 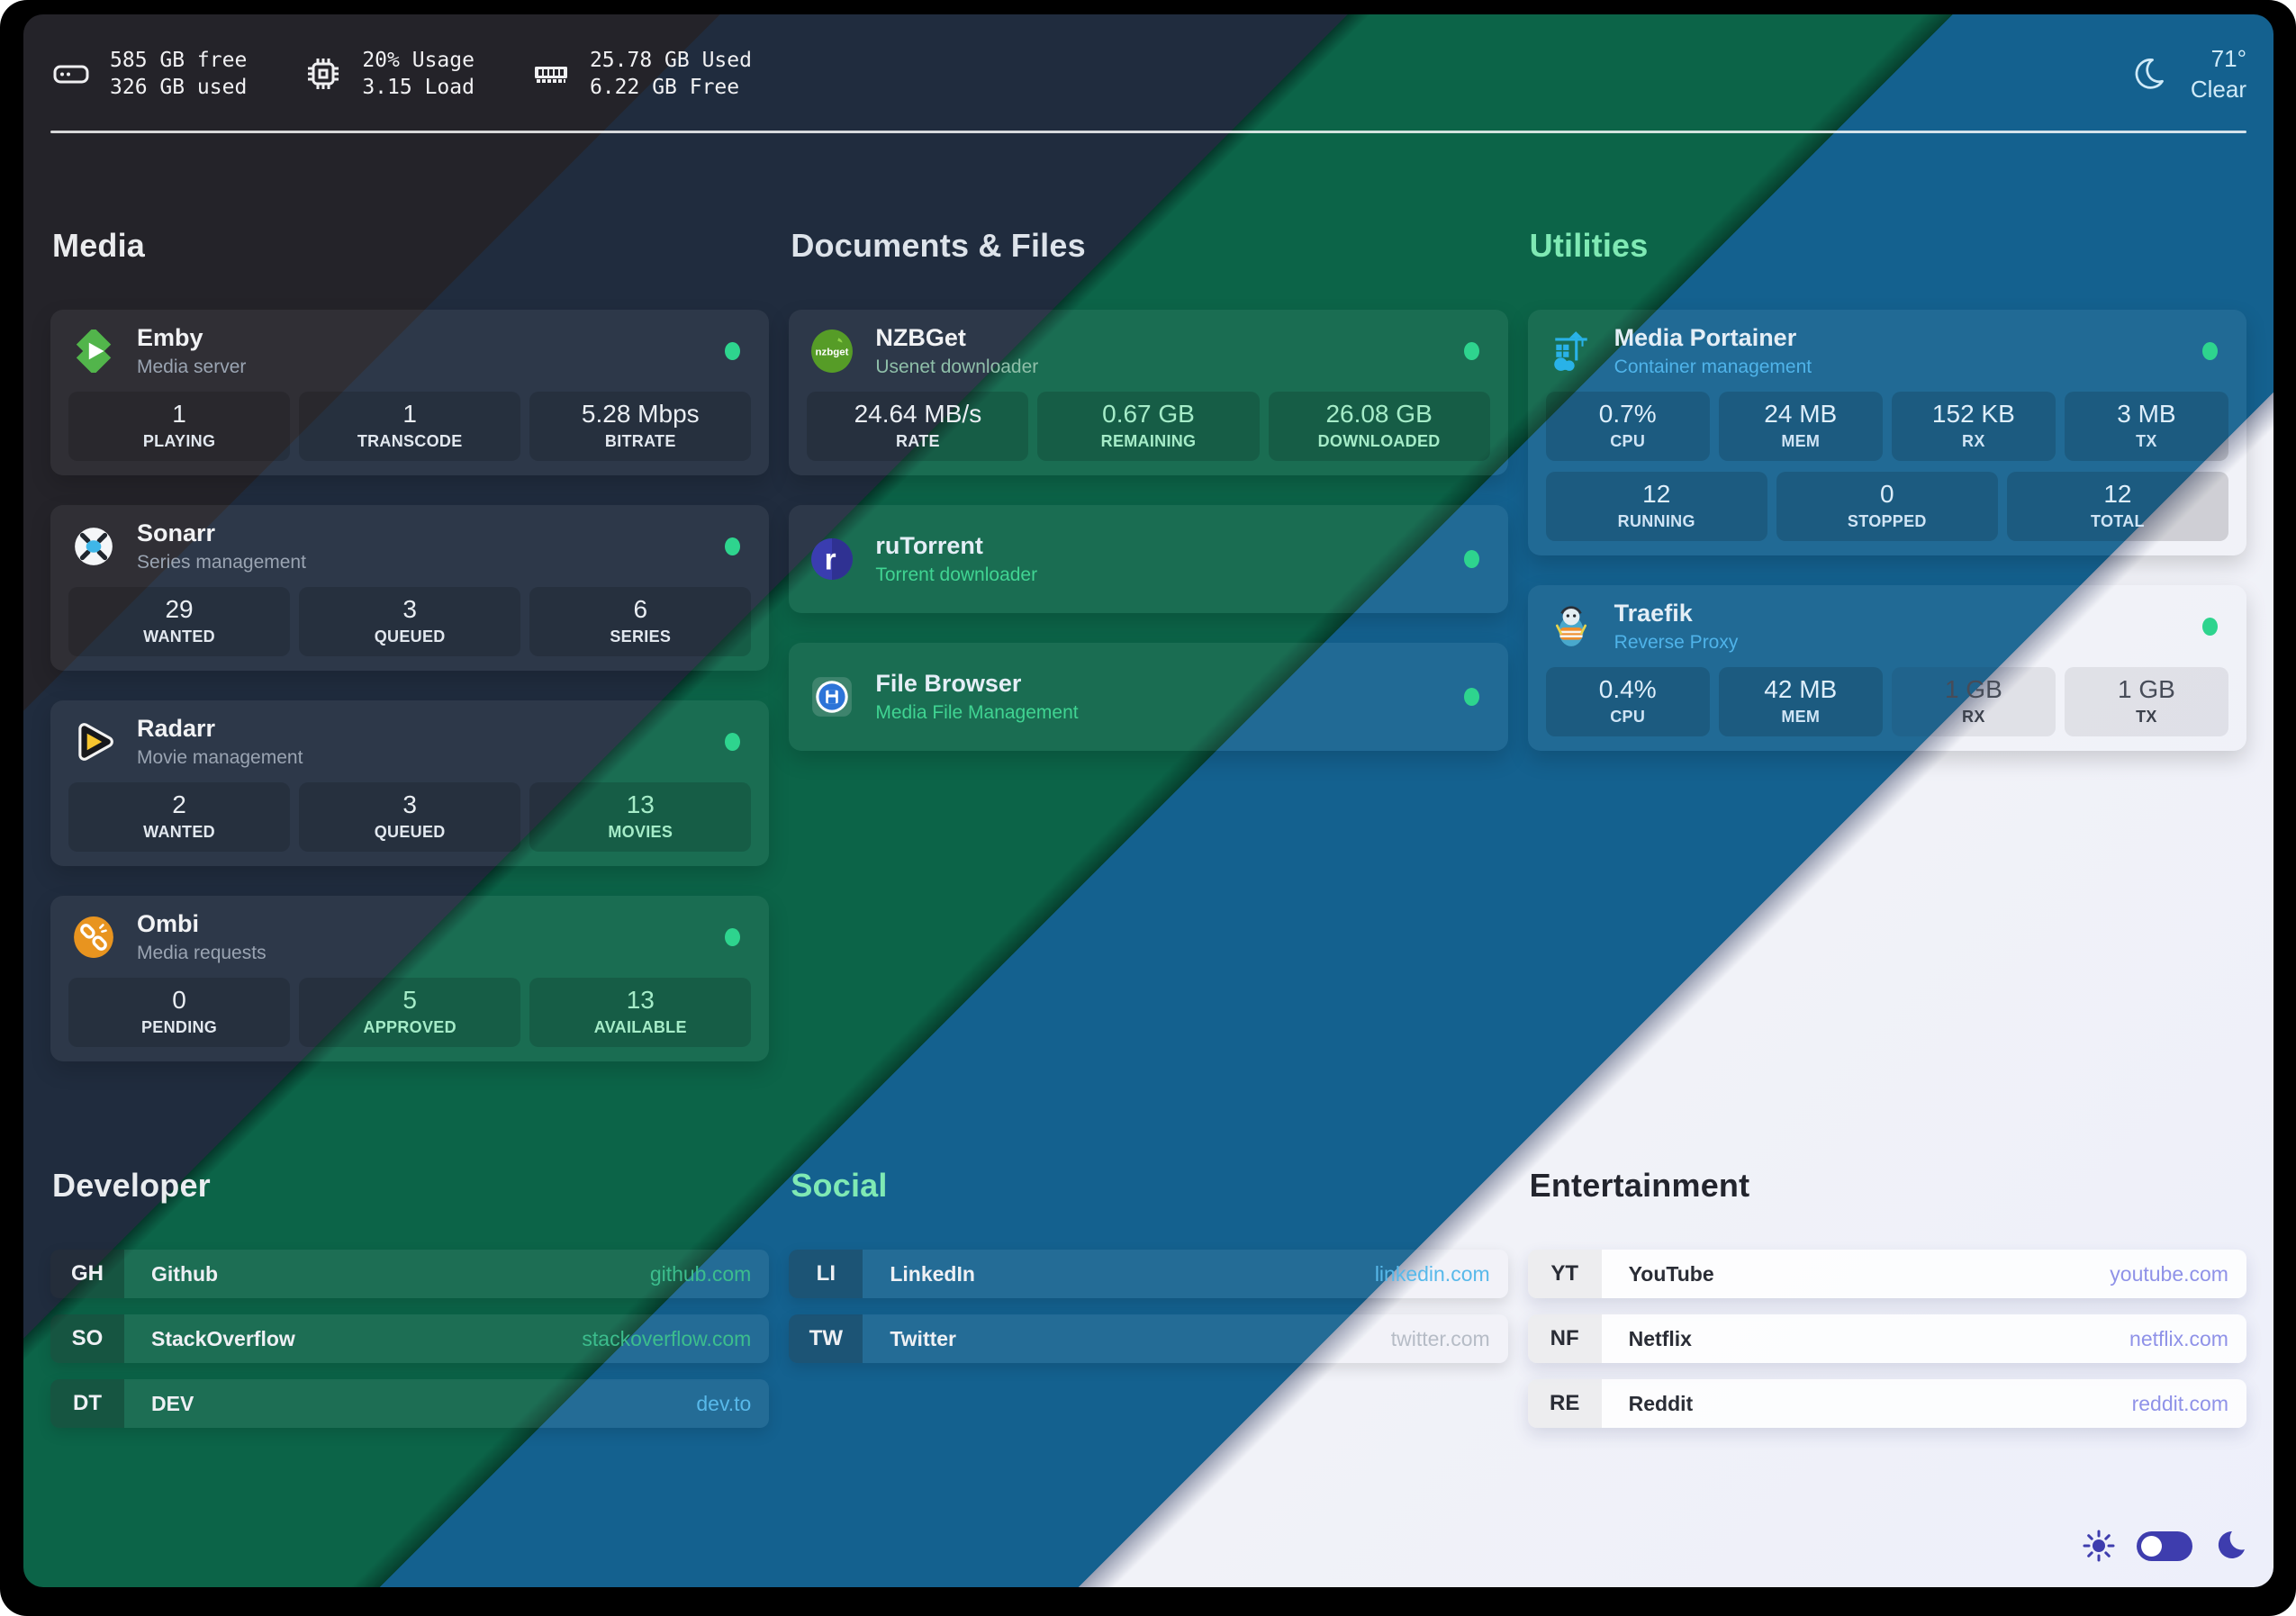 What do you see at coordinates (176, 728) in the screenshot?
I see `service-name: Radarr` at bounding box center [176, 728].